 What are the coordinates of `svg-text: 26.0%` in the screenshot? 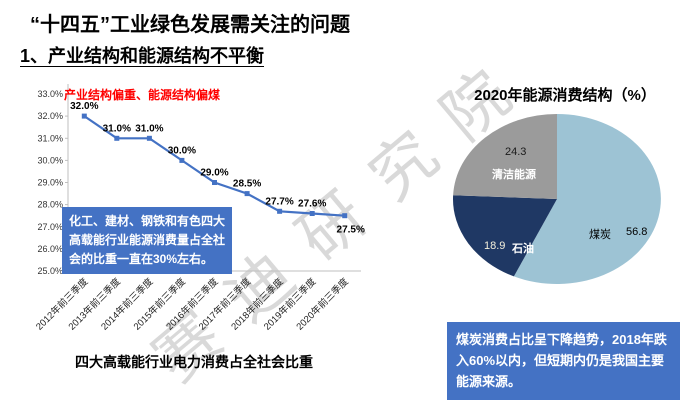 It's located at (50, 249).